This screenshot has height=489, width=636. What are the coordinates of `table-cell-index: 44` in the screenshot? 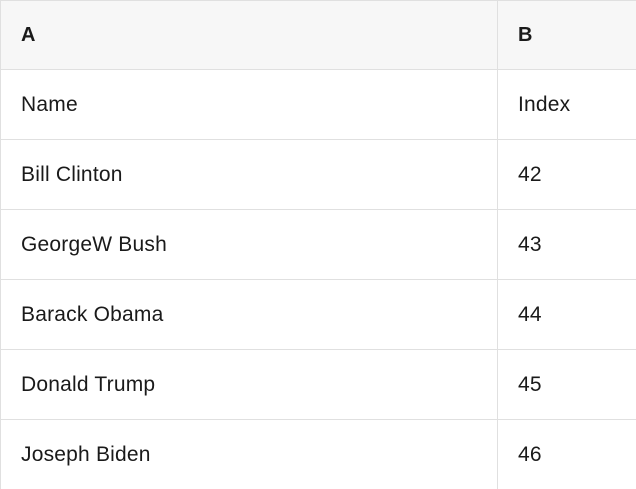 It's located at (530, 314).